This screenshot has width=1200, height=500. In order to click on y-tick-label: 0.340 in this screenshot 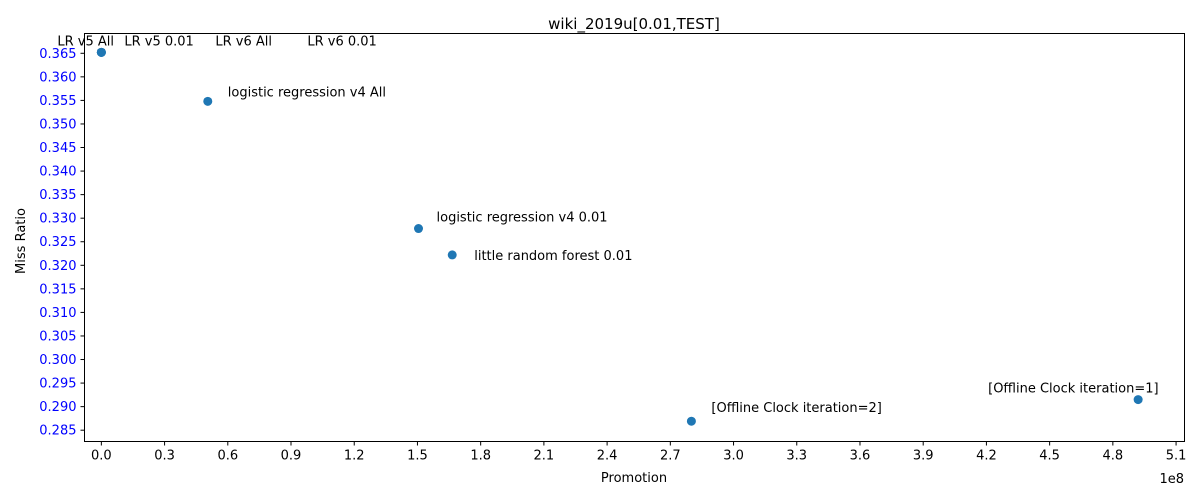, I will do `click(57, 172)`.